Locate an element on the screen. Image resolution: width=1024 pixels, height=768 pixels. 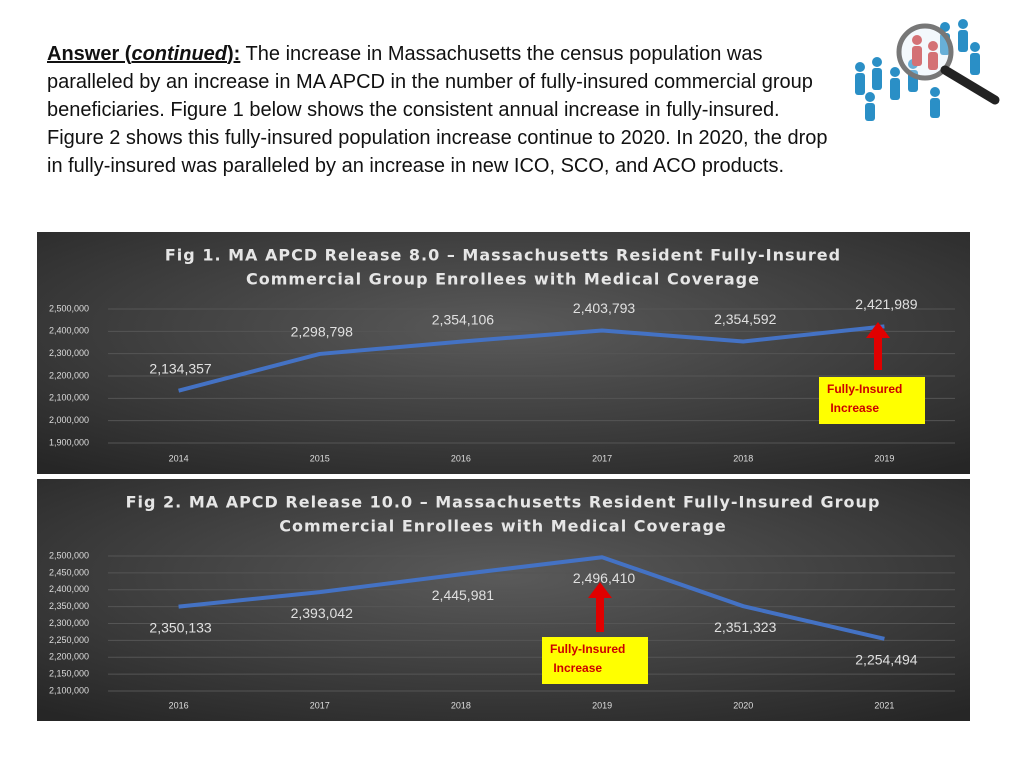
x-tick-label: 2020 is located at coordinates (743, 705).